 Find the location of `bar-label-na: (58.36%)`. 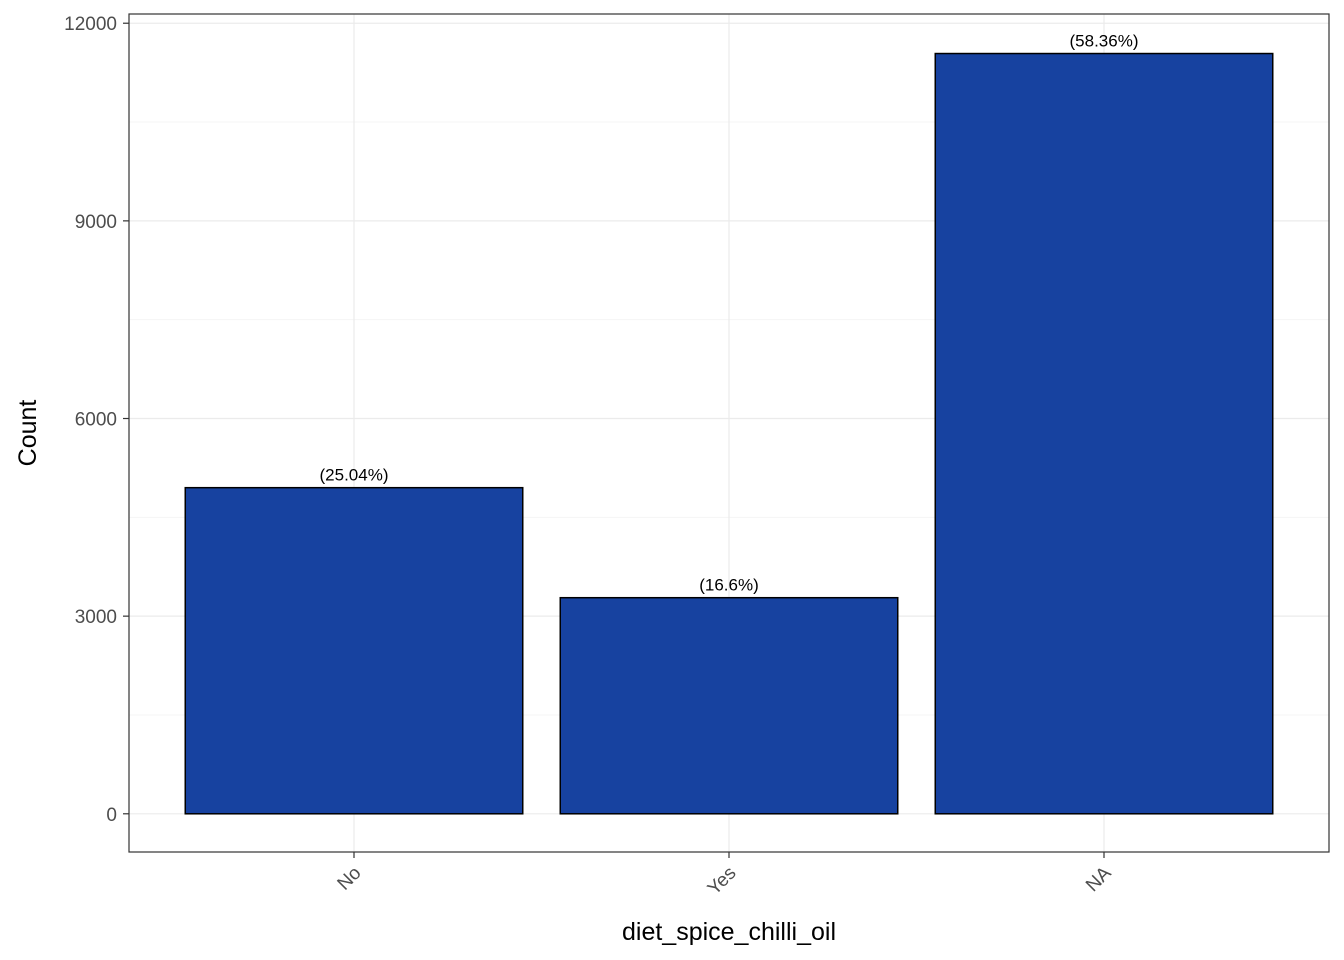

bar-label-na: (58.36%) is located at coordinates (1104, 41).